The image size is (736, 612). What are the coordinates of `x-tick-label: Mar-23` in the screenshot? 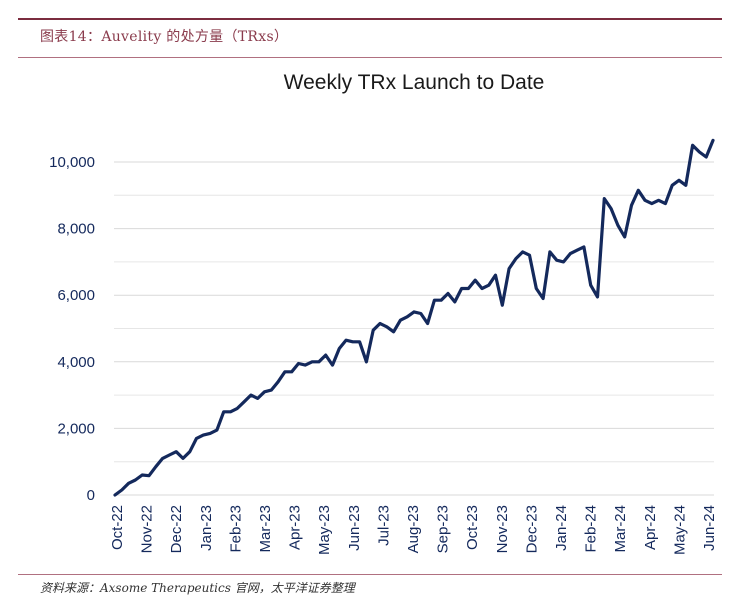 It's located at (265, 529).